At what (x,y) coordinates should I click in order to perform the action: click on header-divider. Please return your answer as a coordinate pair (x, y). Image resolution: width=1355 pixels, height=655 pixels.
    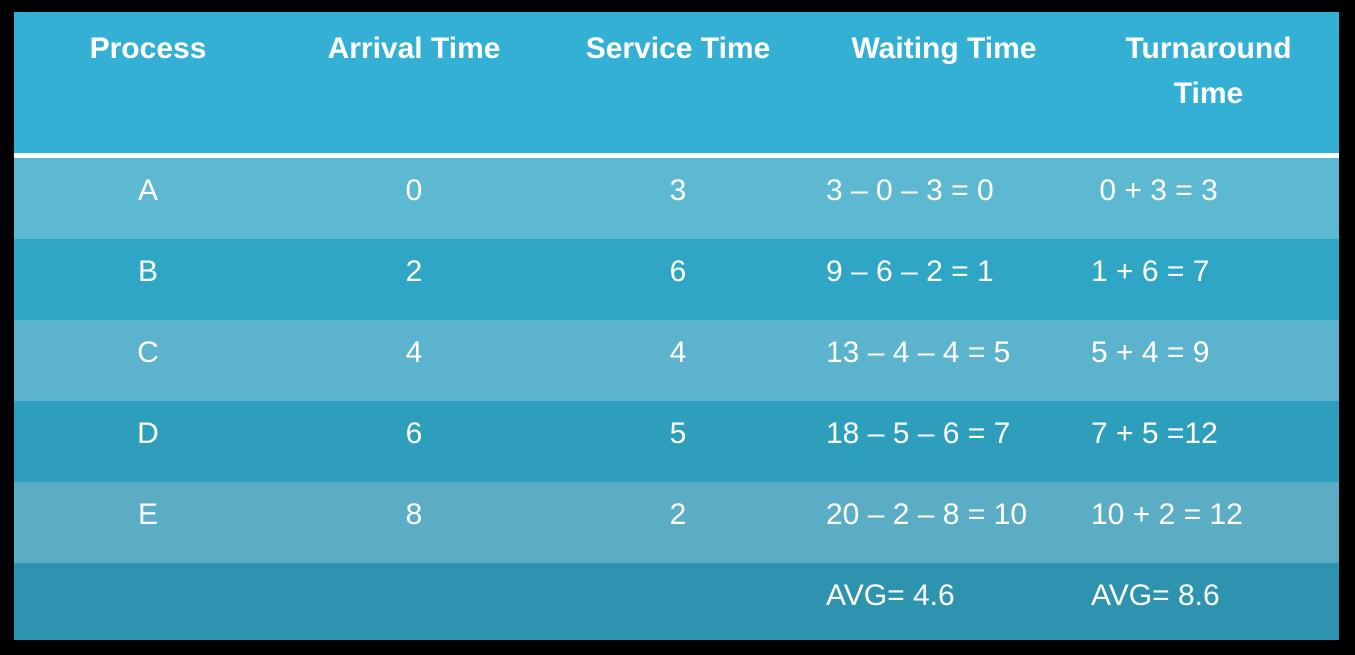
    Looking at the image, I should click on (676, 155).